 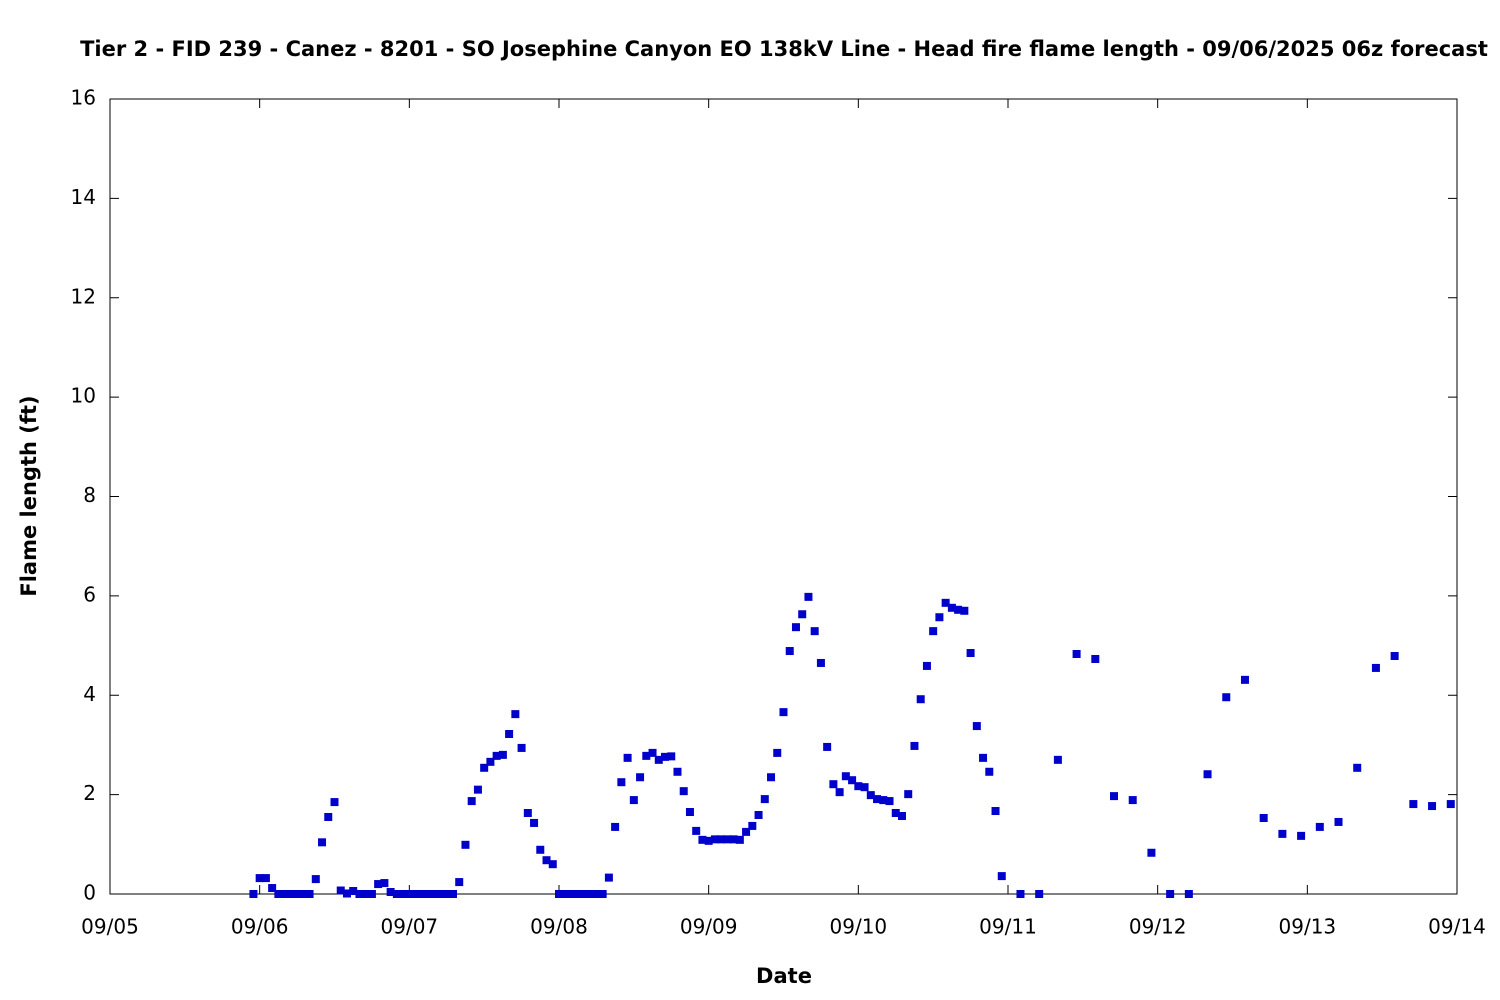 What do you see at coordinates (89, 495) in the screenshot?
I see `y-tick-label: 8` at bounding box center [89, 495].